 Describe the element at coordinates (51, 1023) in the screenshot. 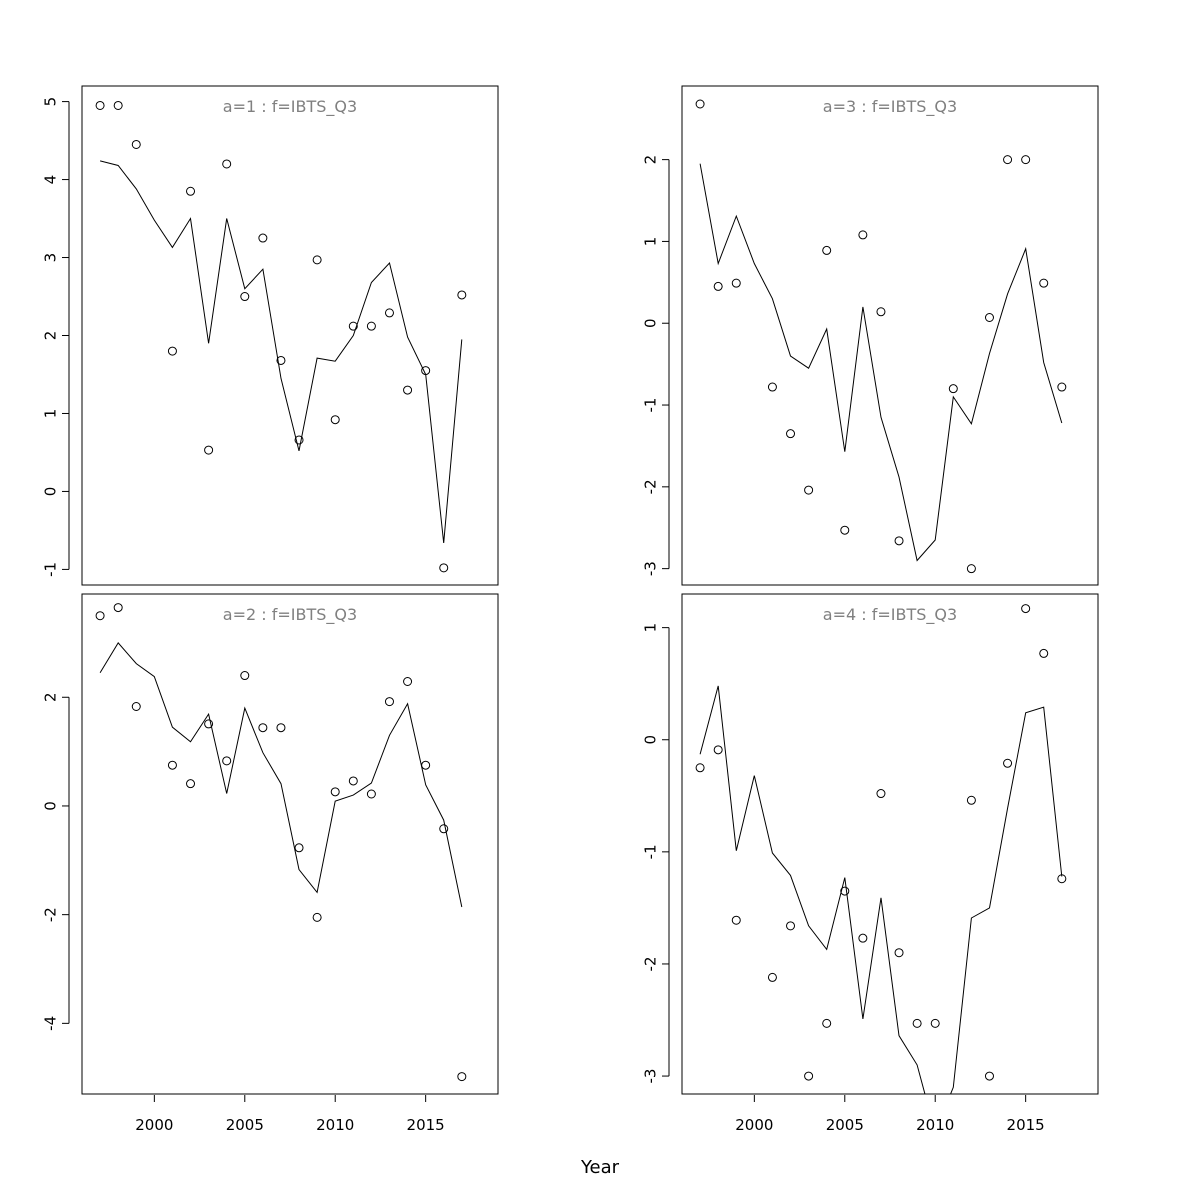

I see `y-tick-label: -4` at that location.